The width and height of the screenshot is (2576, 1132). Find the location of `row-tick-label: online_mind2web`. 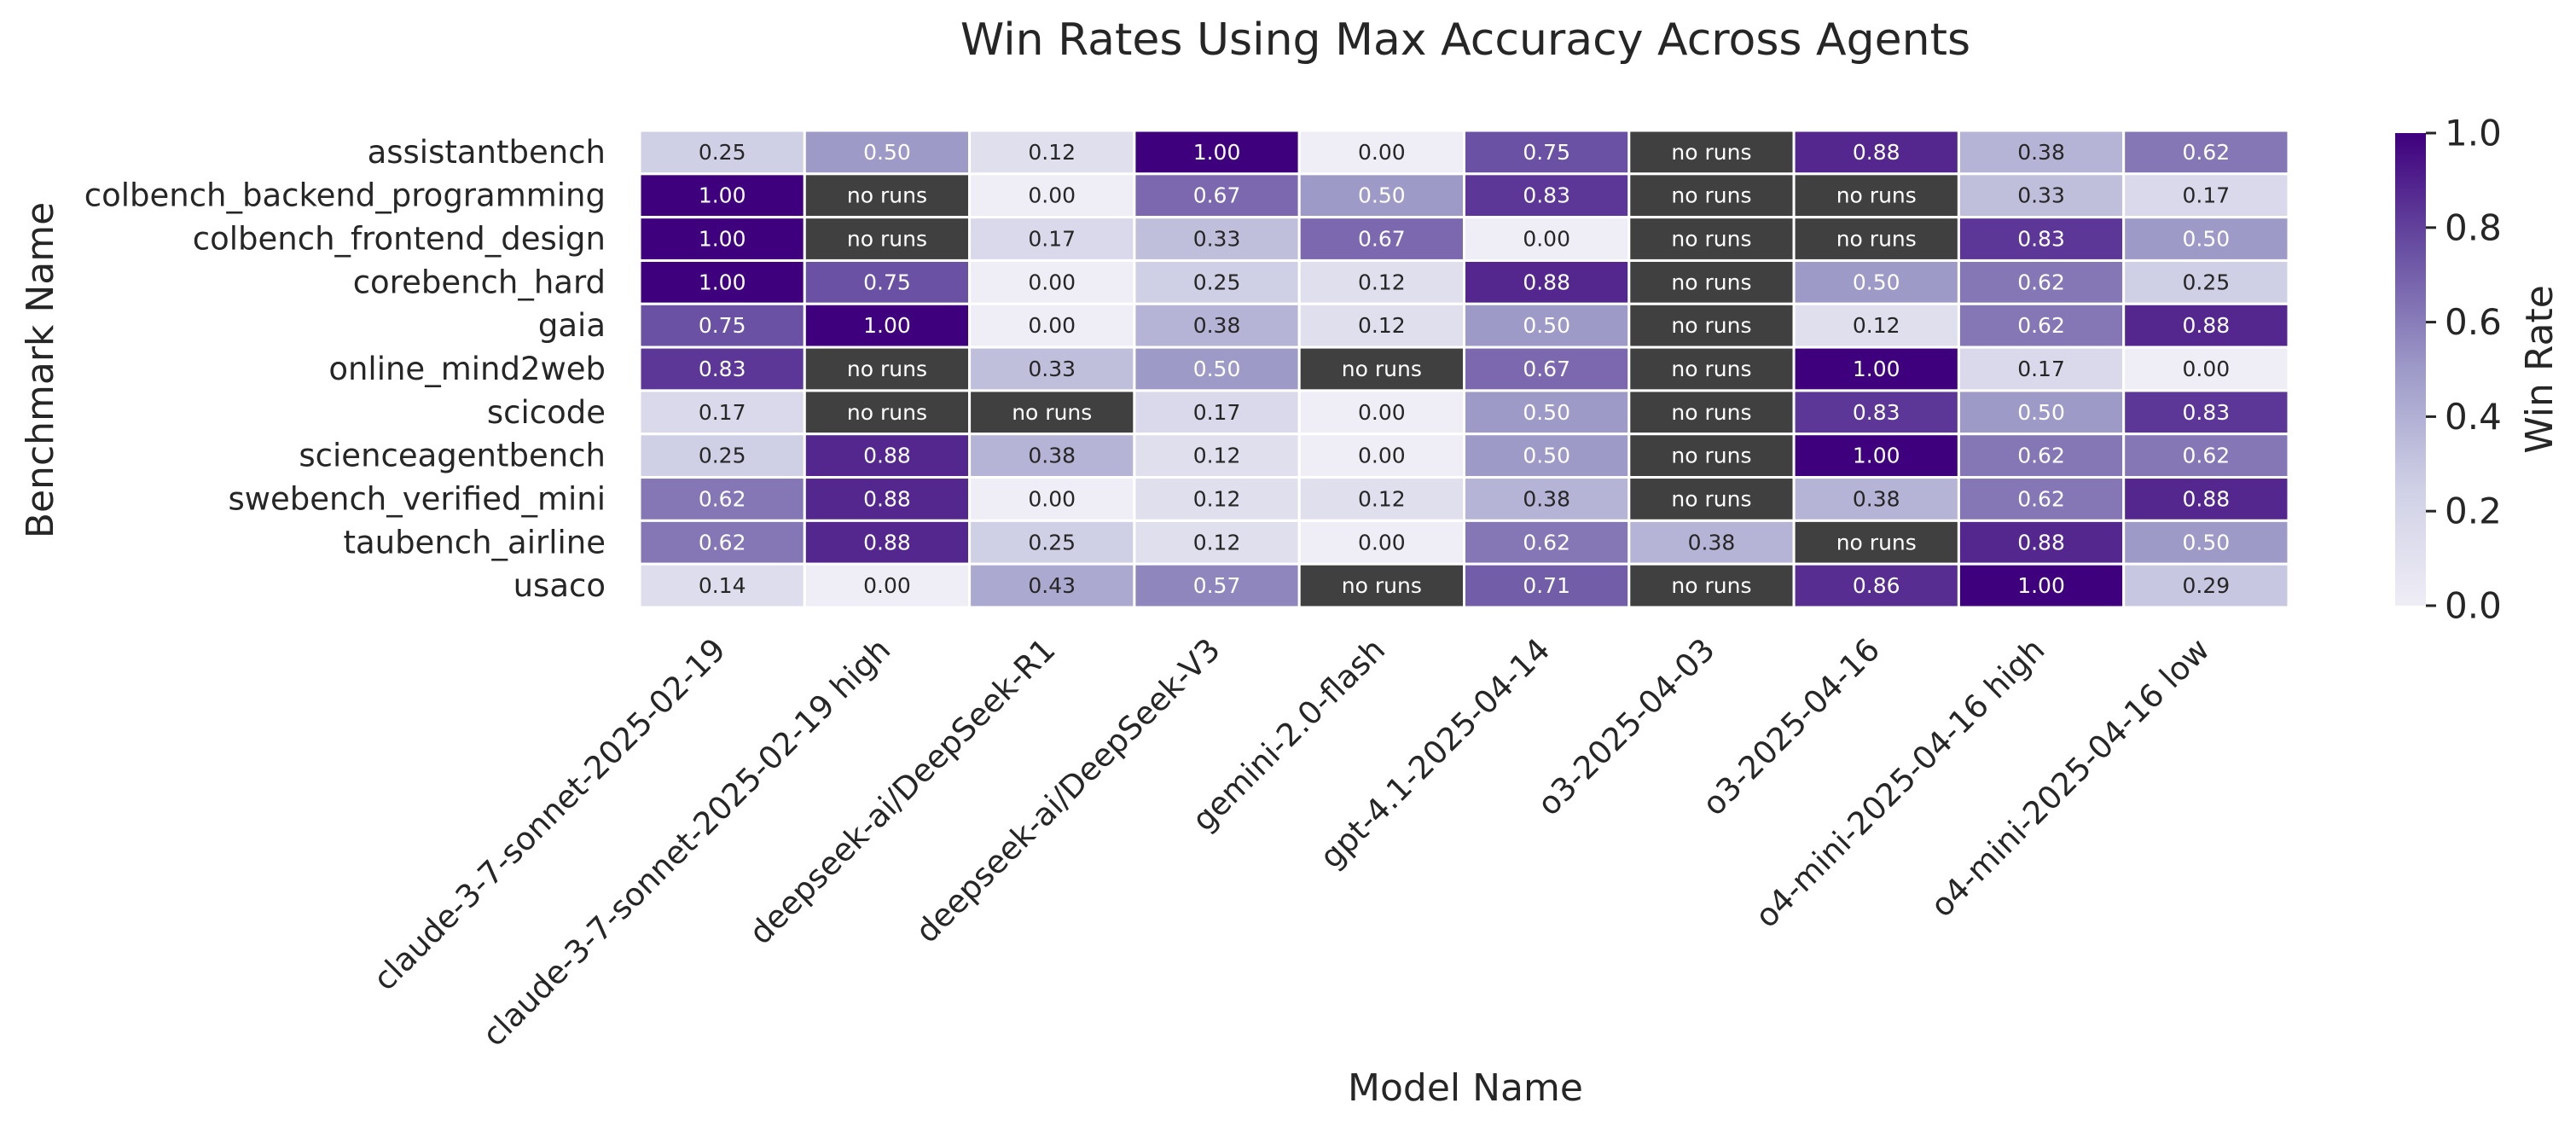

row-tick-label: online_mind2web is located at coordinates (467, 369).